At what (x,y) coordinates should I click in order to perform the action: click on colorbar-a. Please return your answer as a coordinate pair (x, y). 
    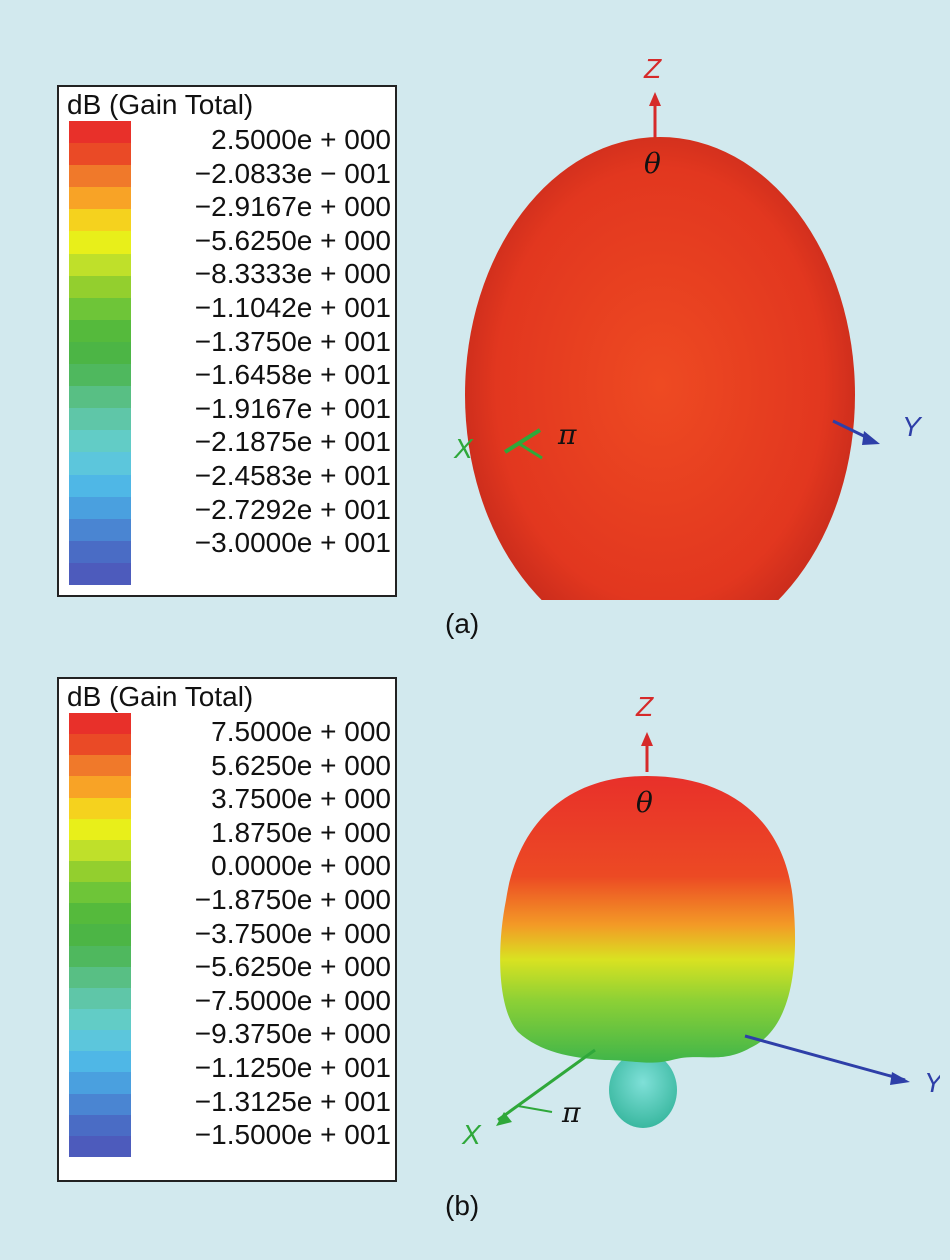
    Looking at the image, I should click on (100, 353).